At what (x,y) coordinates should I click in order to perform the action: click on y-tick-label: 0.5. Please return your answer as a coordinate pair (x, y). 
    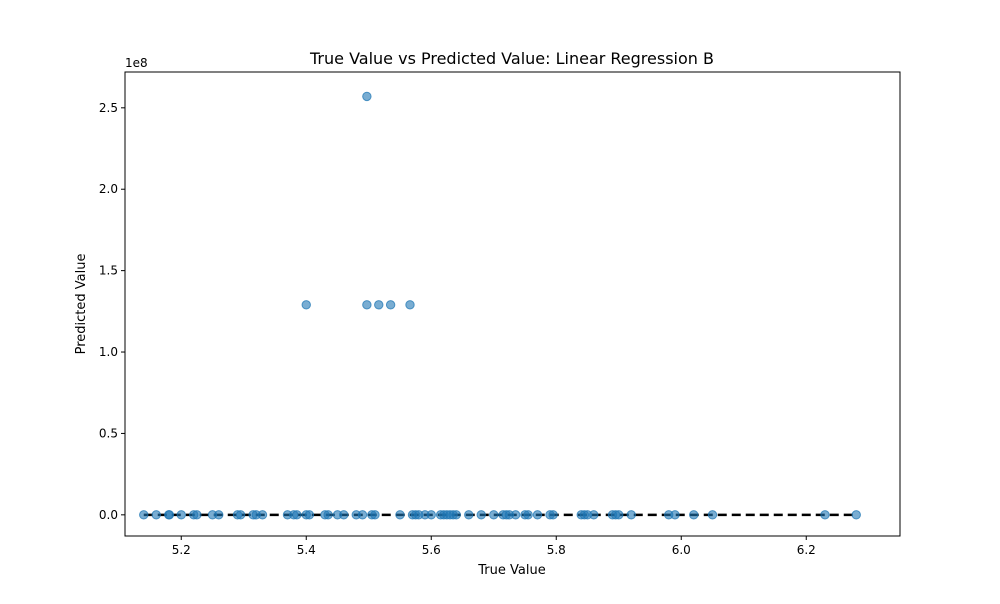
    Looking at the image, I should click on (108, 433).